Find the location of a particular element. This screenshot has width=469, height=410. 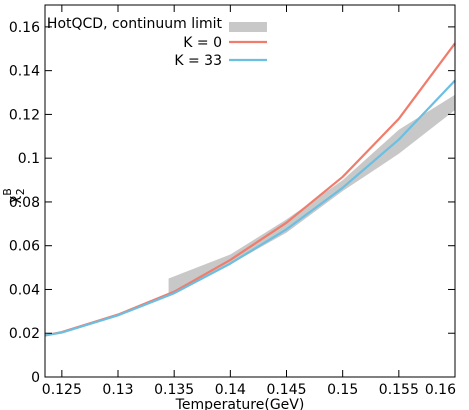

x-tick-label: 0.13 is located at coordinates (117, 390).